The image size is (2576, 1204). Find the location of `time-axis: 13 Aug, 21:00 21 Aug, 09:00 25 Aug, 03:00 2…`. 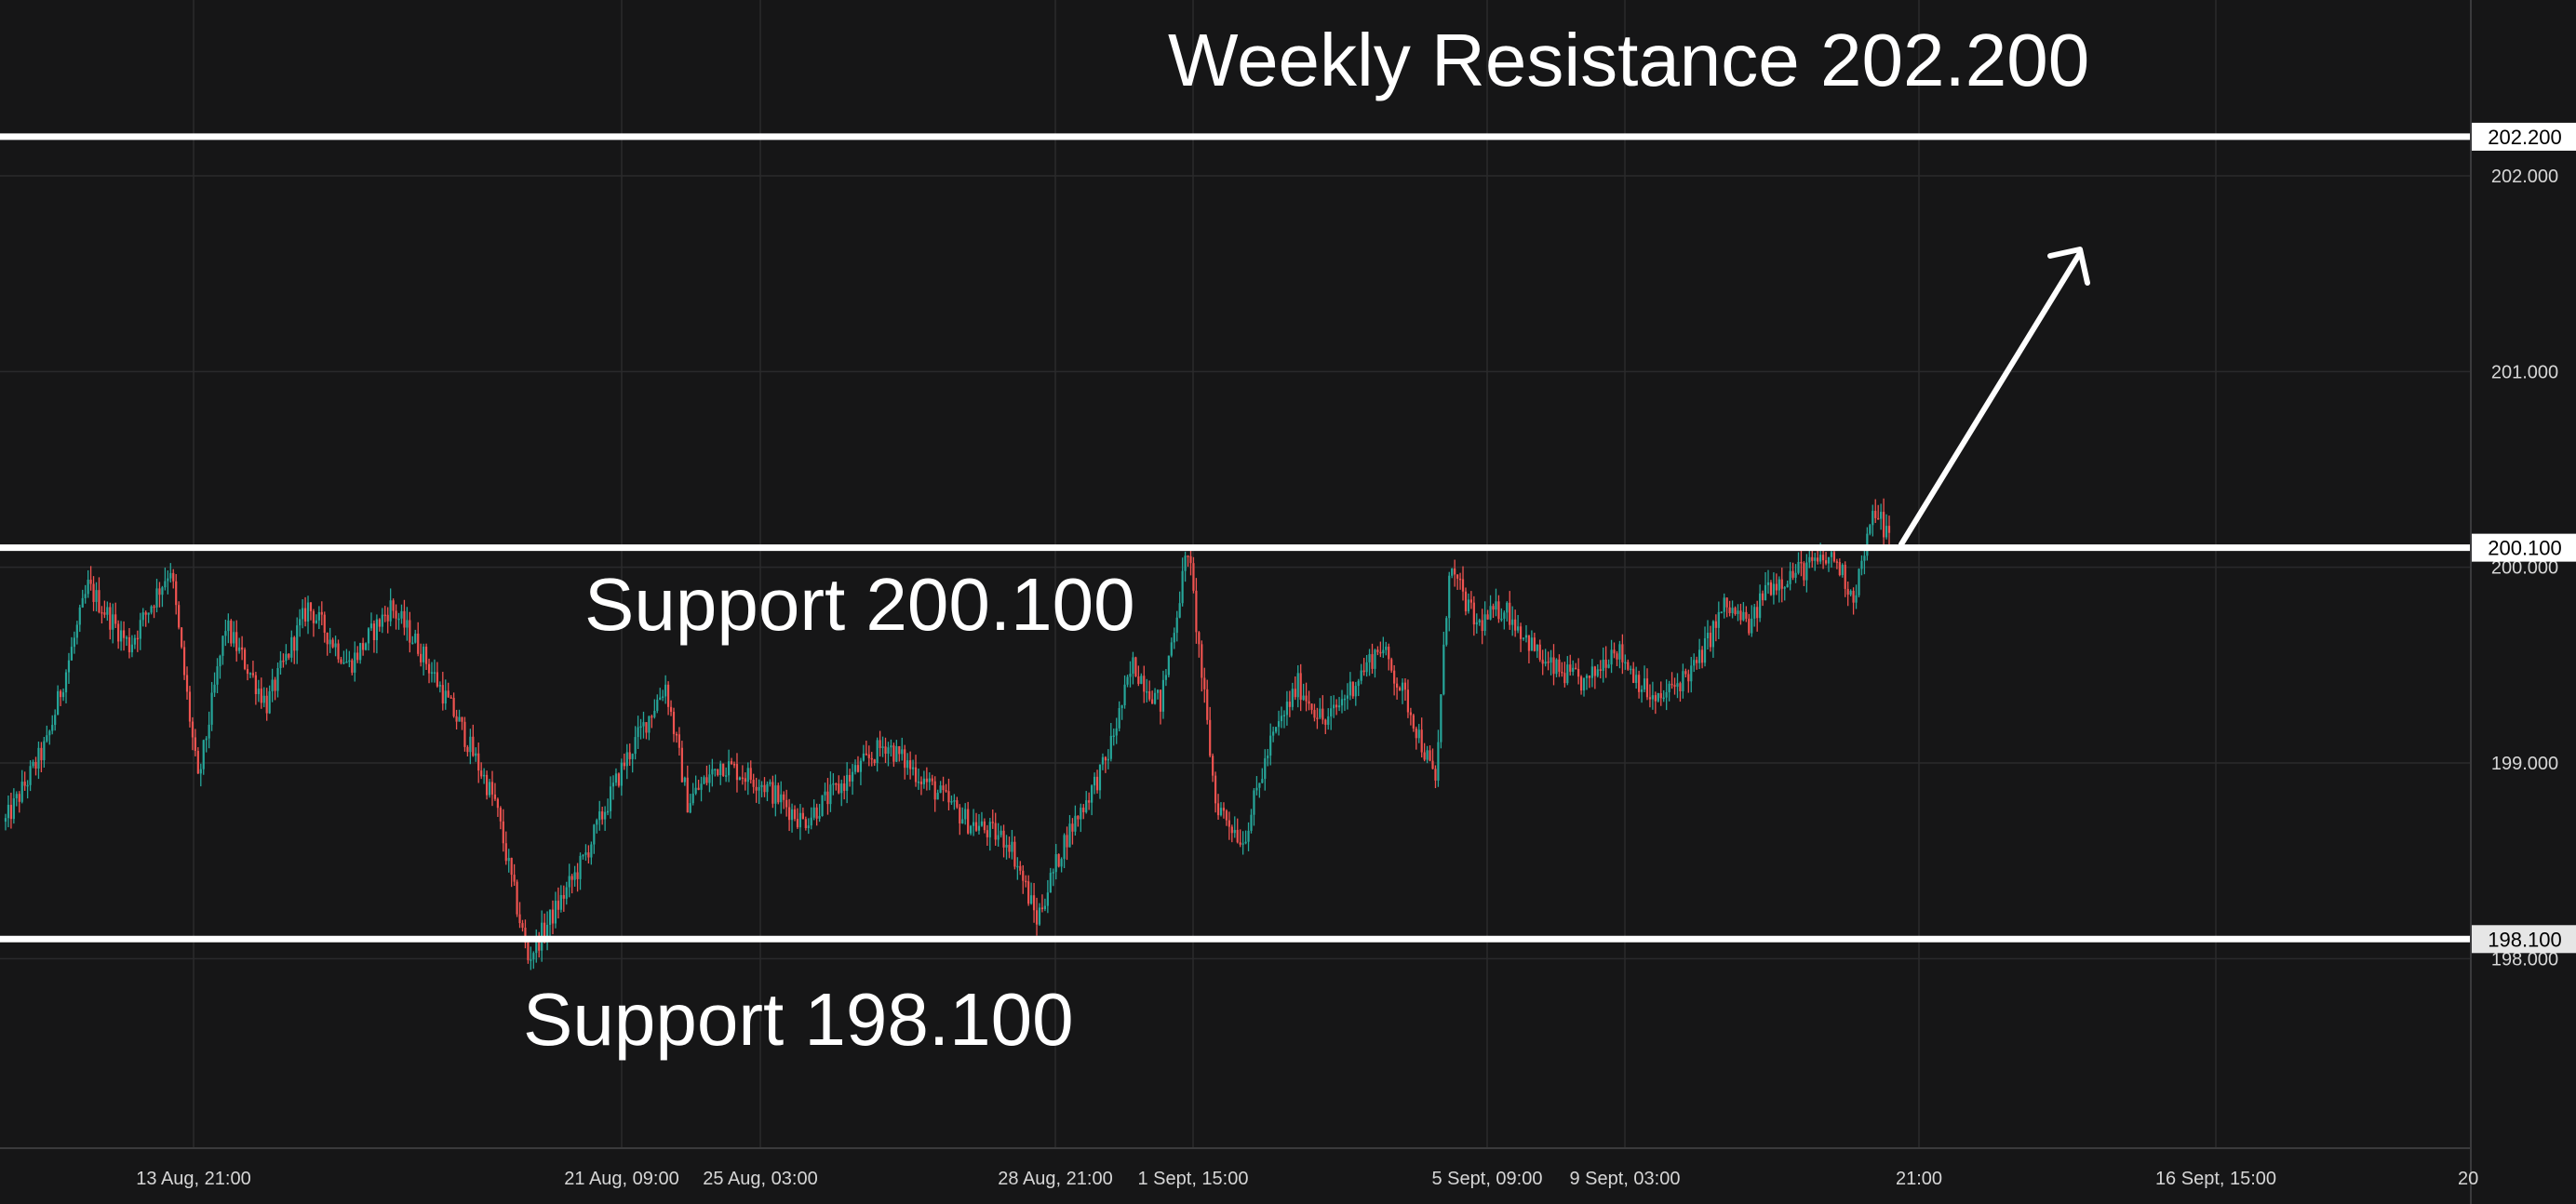

time-axis: 13 Aug, 21:00 21 Aug, 09:00 25 Aug, 03:00 2… is located at coordinates (1307, 1179).